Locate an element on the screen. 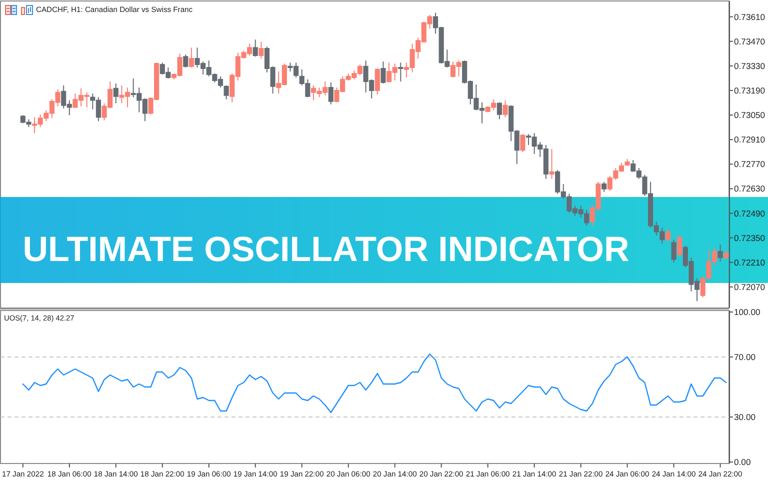 This screenshot has height=480, width=768. y-tick-label: 0.73470 is located at coordinates (750, 41).